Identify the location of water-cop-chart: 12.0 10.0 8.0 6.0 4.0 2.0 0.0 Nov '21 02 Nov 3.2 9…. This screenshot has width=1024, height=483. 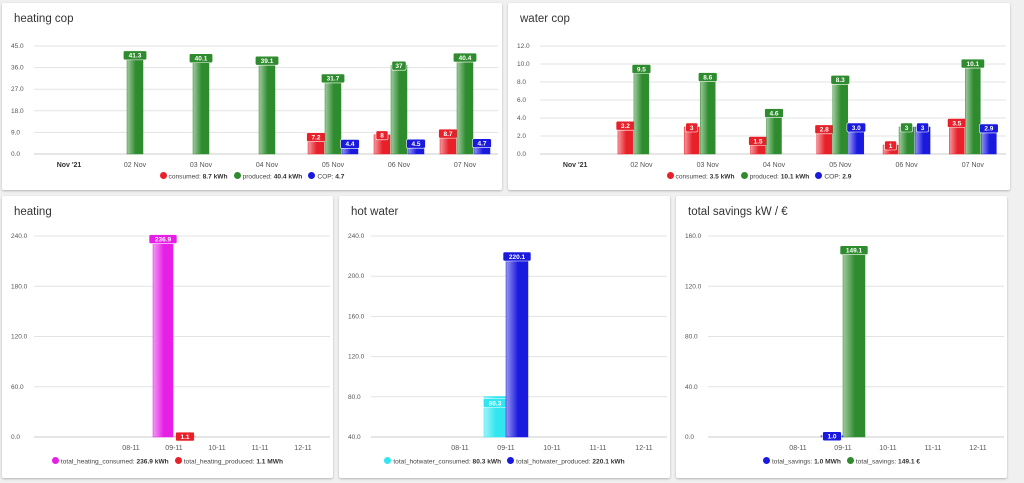
(761, 106).